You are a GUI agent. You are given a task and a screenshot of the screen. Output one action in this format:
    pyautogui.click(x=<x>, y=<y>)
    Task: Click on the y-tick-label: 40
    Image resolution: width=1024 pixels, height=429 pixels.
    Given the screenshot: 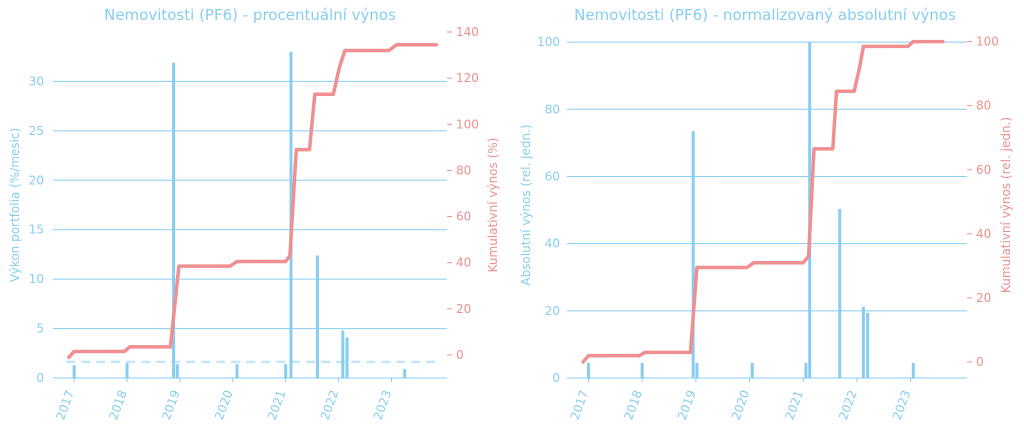 What is the action you would take?
    pyautogui.click(x=552, y=244)
    